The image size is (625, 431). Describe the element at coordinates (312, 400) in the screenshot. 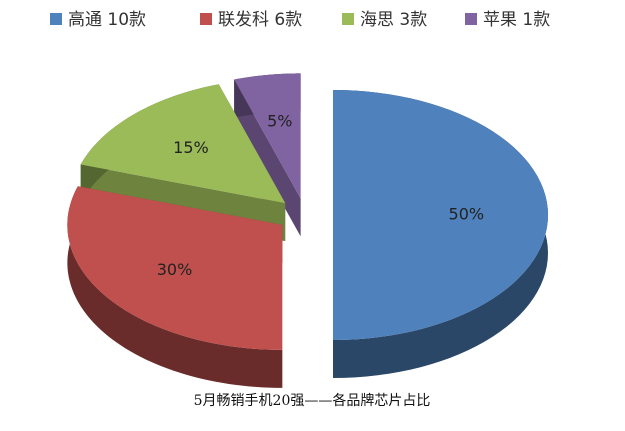

I see `chart-title: 5月畅销手机20强——各品牌芯片占比` at that location.